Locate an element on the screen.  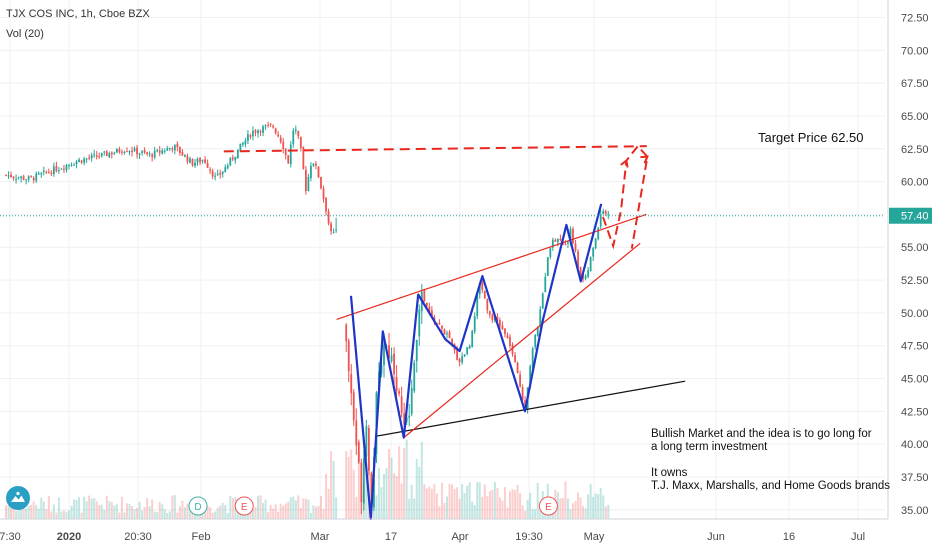
price-tick-label: 42.50 is located at coordinates (915, 412).